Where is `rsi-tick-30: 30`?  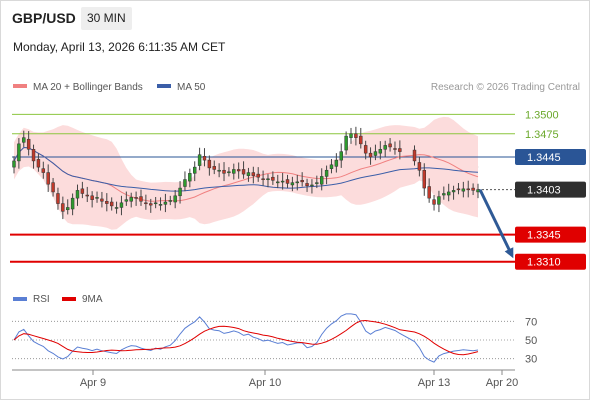
rsi-tick-30: 30 is located at coordinates (531, 360).